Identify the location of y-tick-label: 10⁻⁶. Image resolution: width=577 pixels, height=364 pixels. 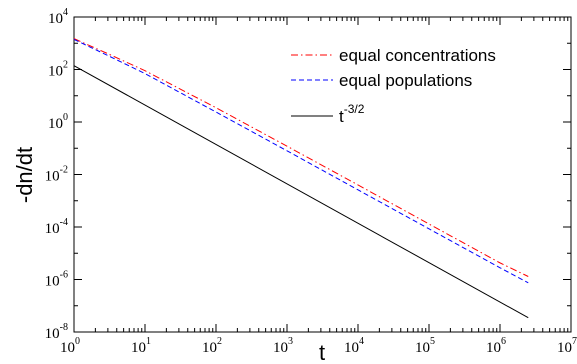
(56, 280).